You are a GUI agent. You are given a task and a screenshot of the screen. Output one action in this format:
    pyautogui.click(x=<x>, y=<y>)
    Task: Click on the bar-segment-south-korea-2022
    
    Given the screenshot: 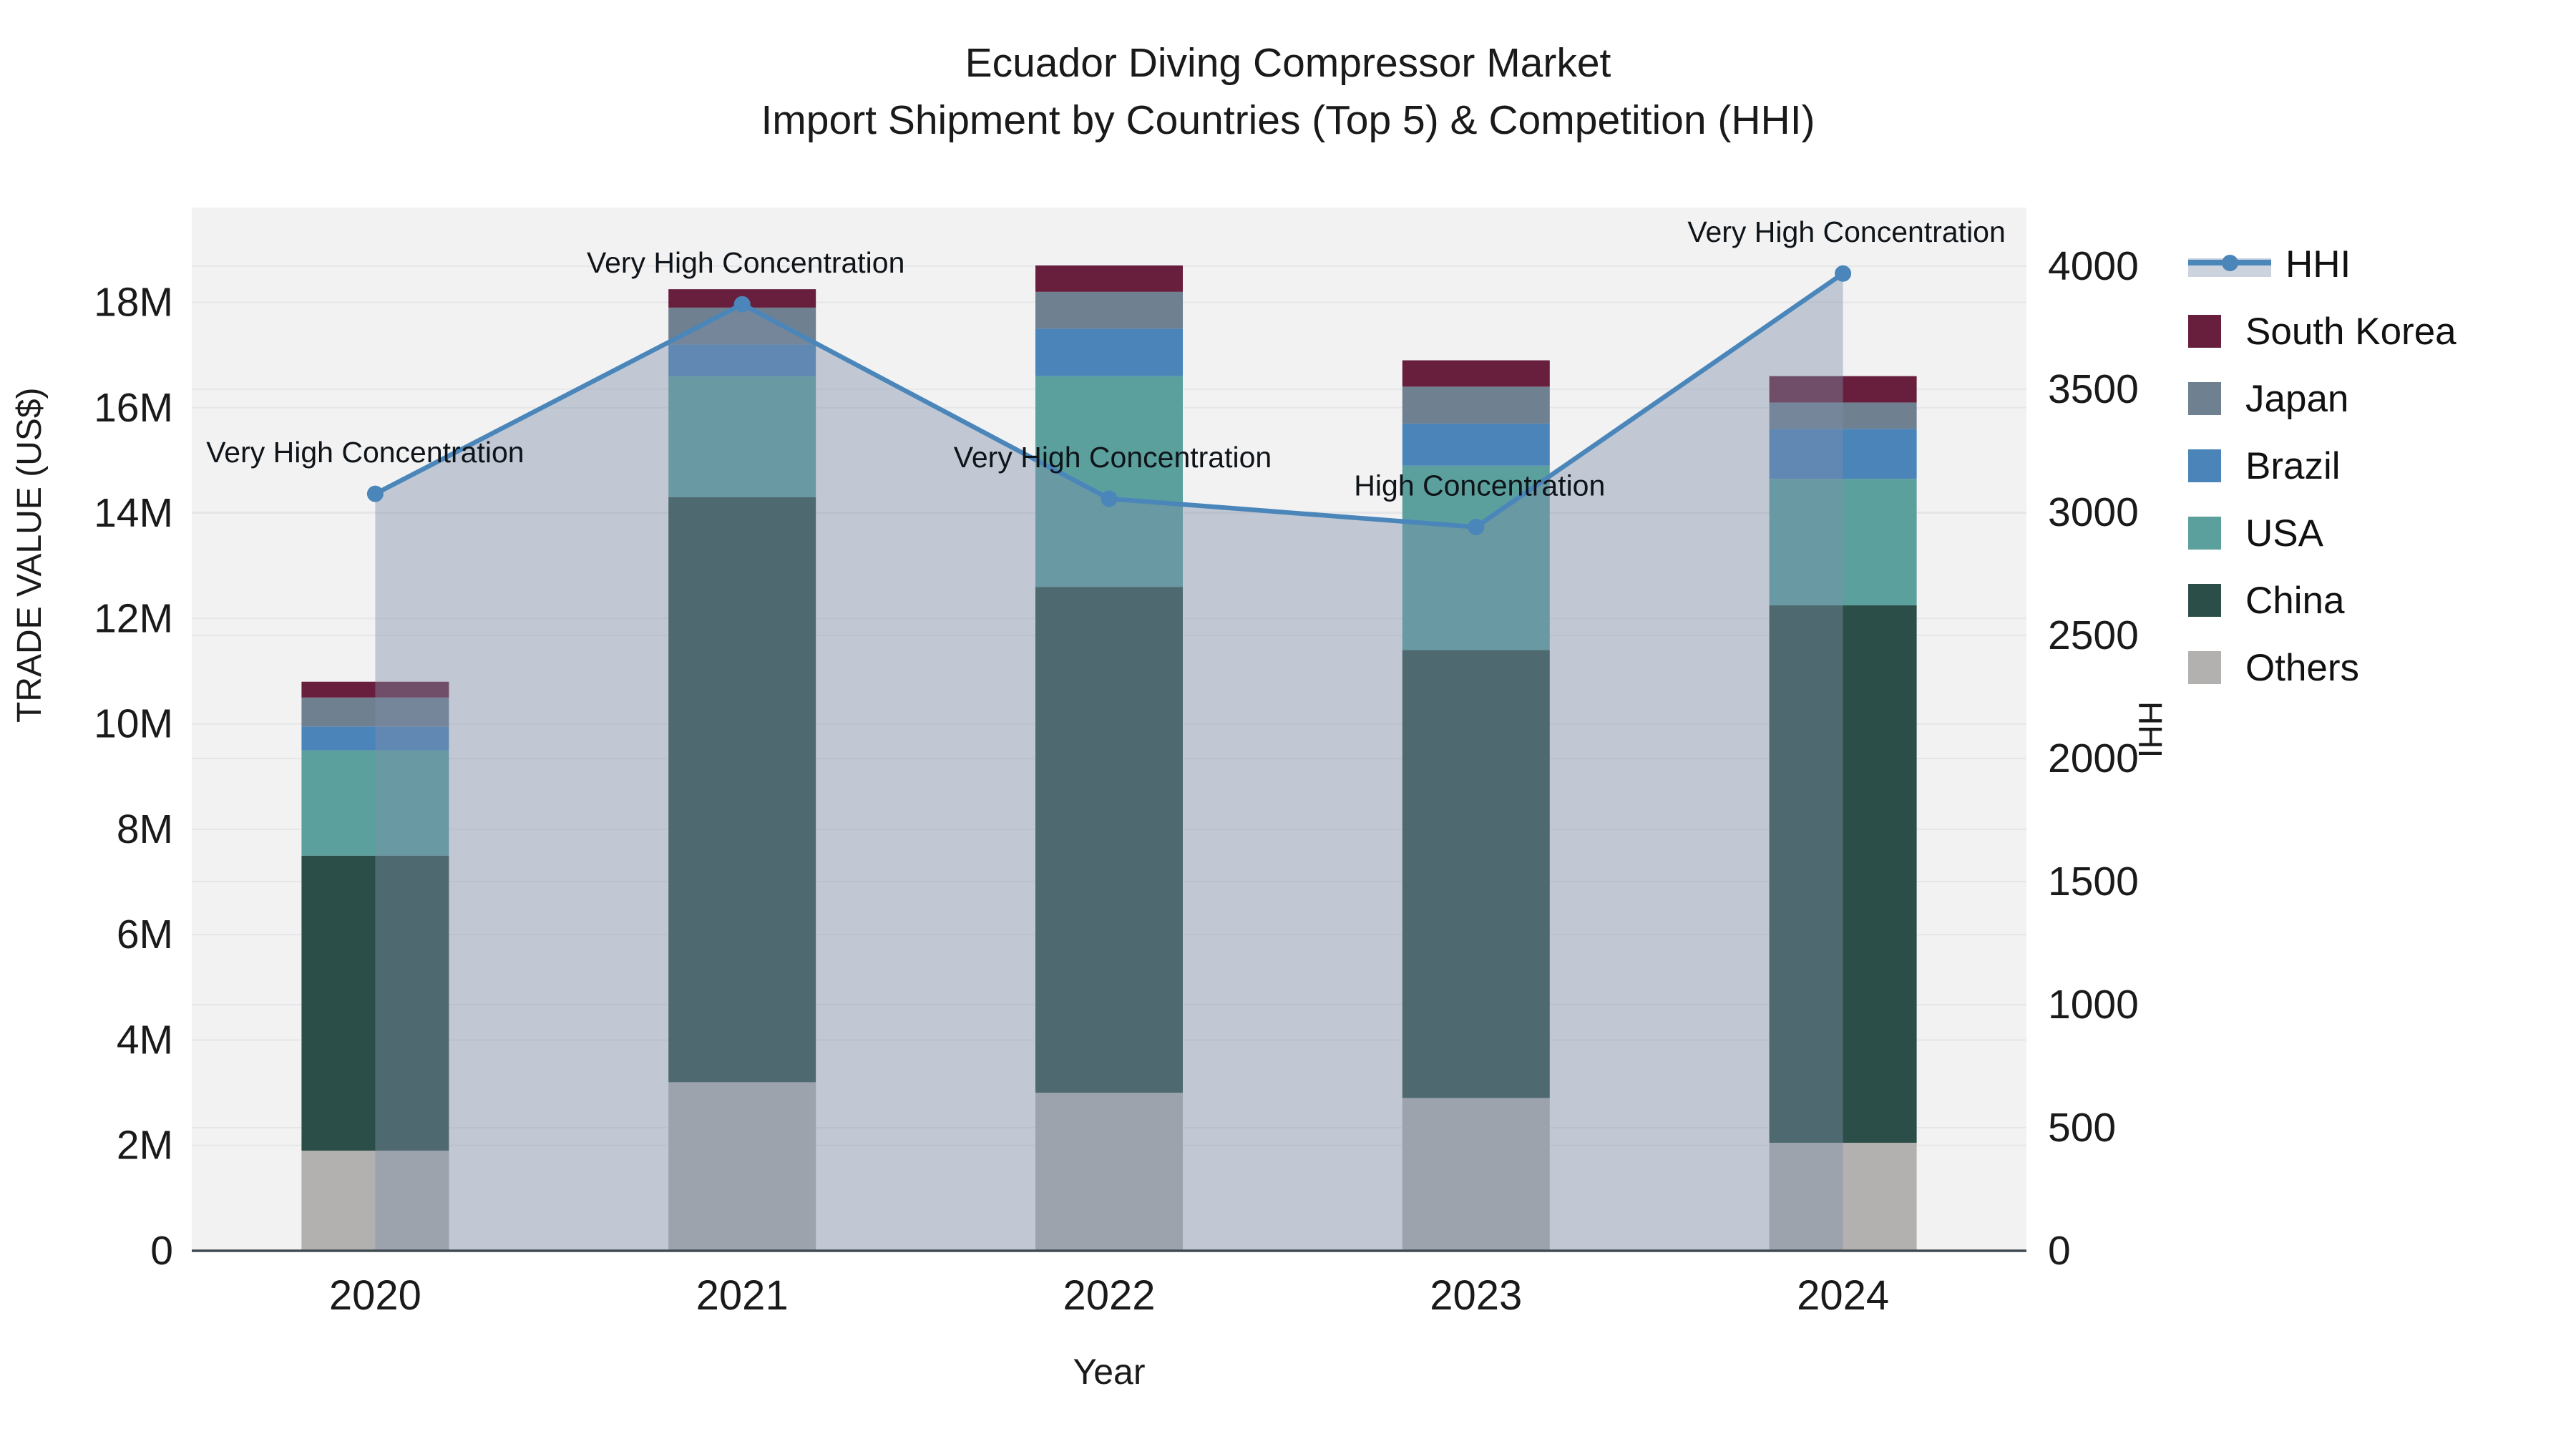 What is the action you would take?
    pyautogui.click(x=1109, y=278)
    